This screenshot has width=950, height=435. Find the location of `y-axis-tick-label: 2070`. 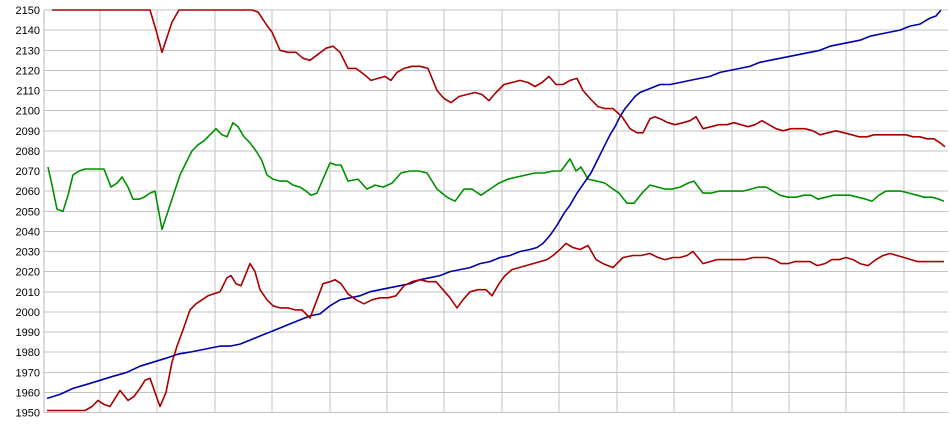

y-axis-tick-label: 2070 is located at coordinates (28, 172).